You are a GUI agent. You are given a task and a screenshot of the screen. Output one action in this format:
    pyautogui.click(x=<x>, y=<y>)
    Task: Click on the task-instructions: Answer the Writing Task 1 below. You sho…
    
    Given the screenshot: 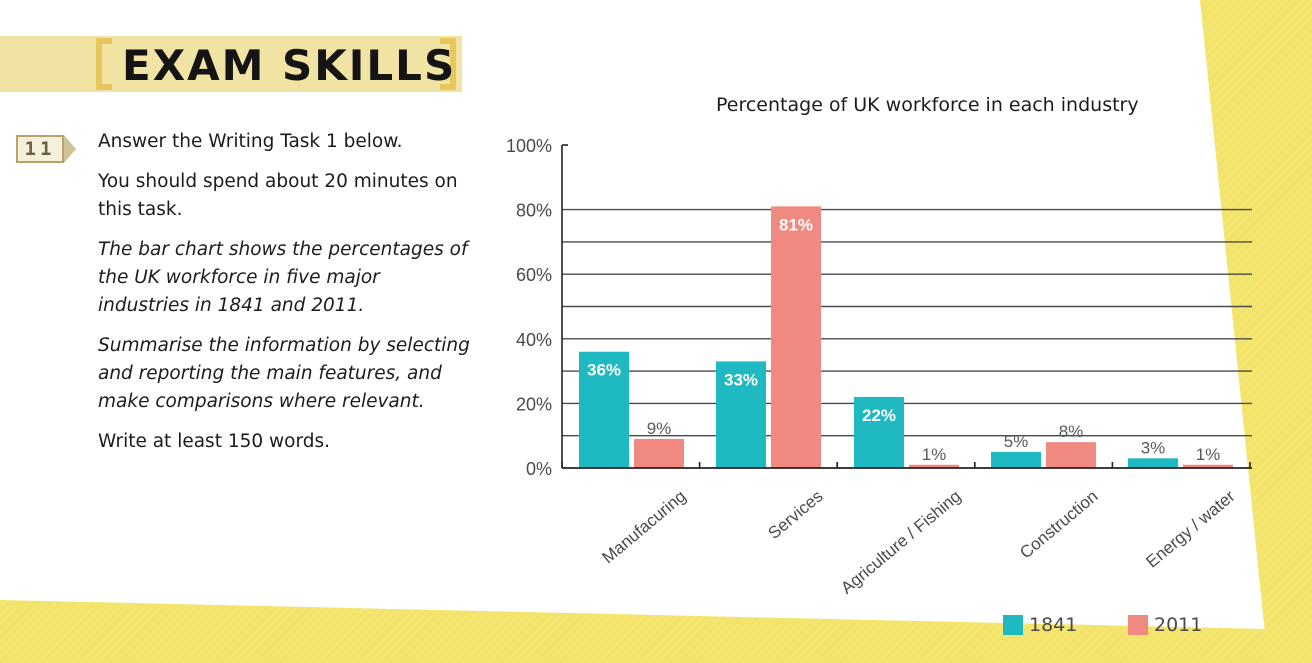 What is the action you would take?
    pyautogui.click(x=284, y=298)
    